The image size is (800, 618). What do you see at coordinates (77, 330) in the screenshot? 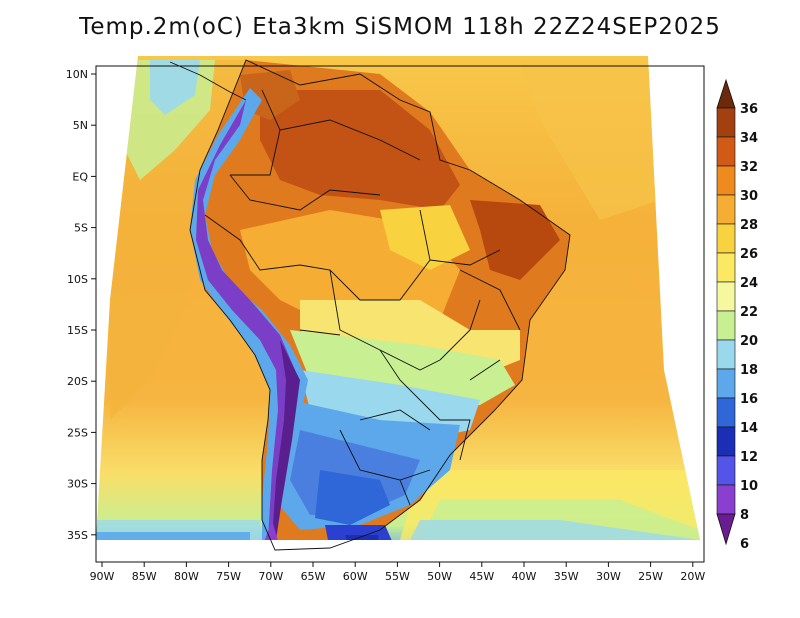
I see `y-tick-label: 15S` at bounding box center [77, 330].